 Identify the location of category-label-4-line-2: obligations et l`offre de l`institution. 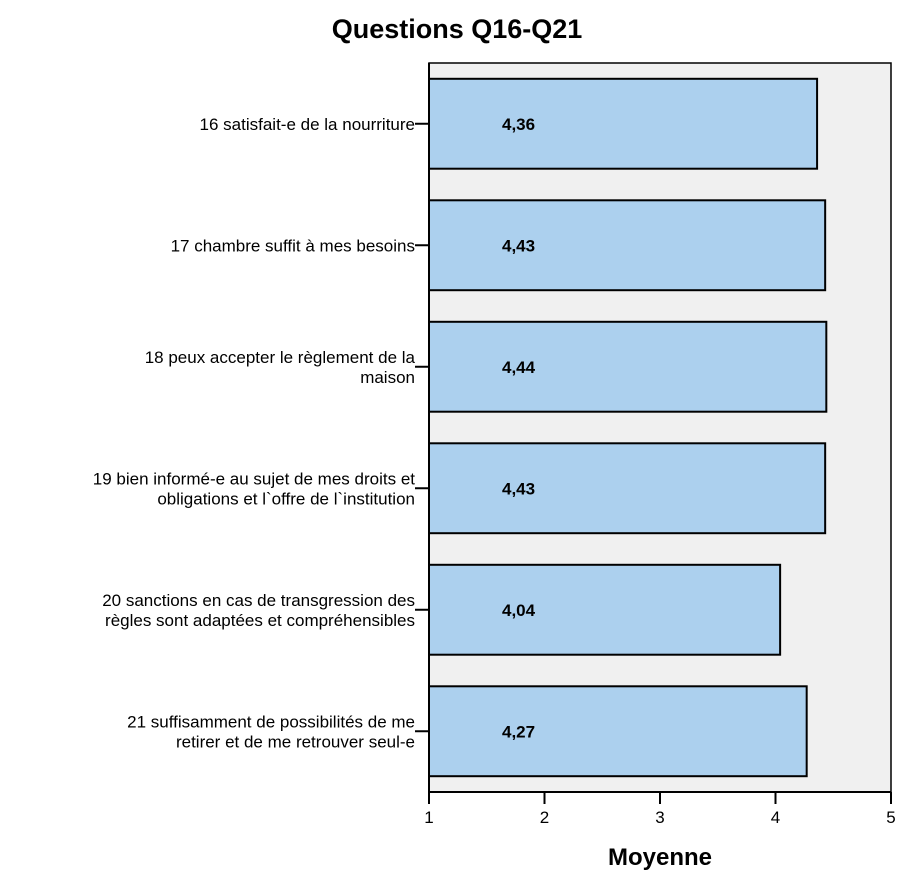
(286, 498).